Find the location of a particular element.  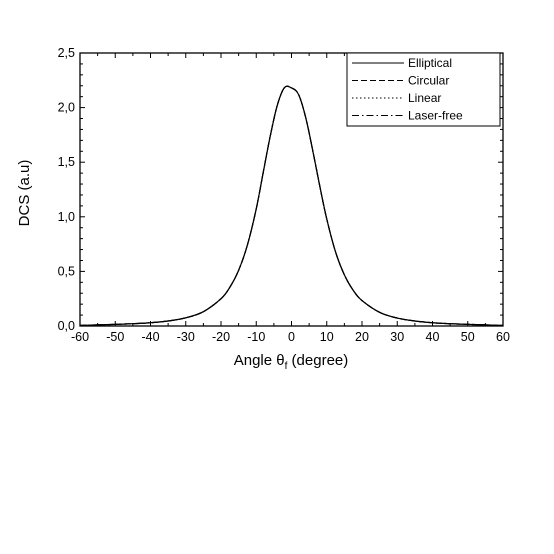

legend-box is located at coordinates (423, 89).